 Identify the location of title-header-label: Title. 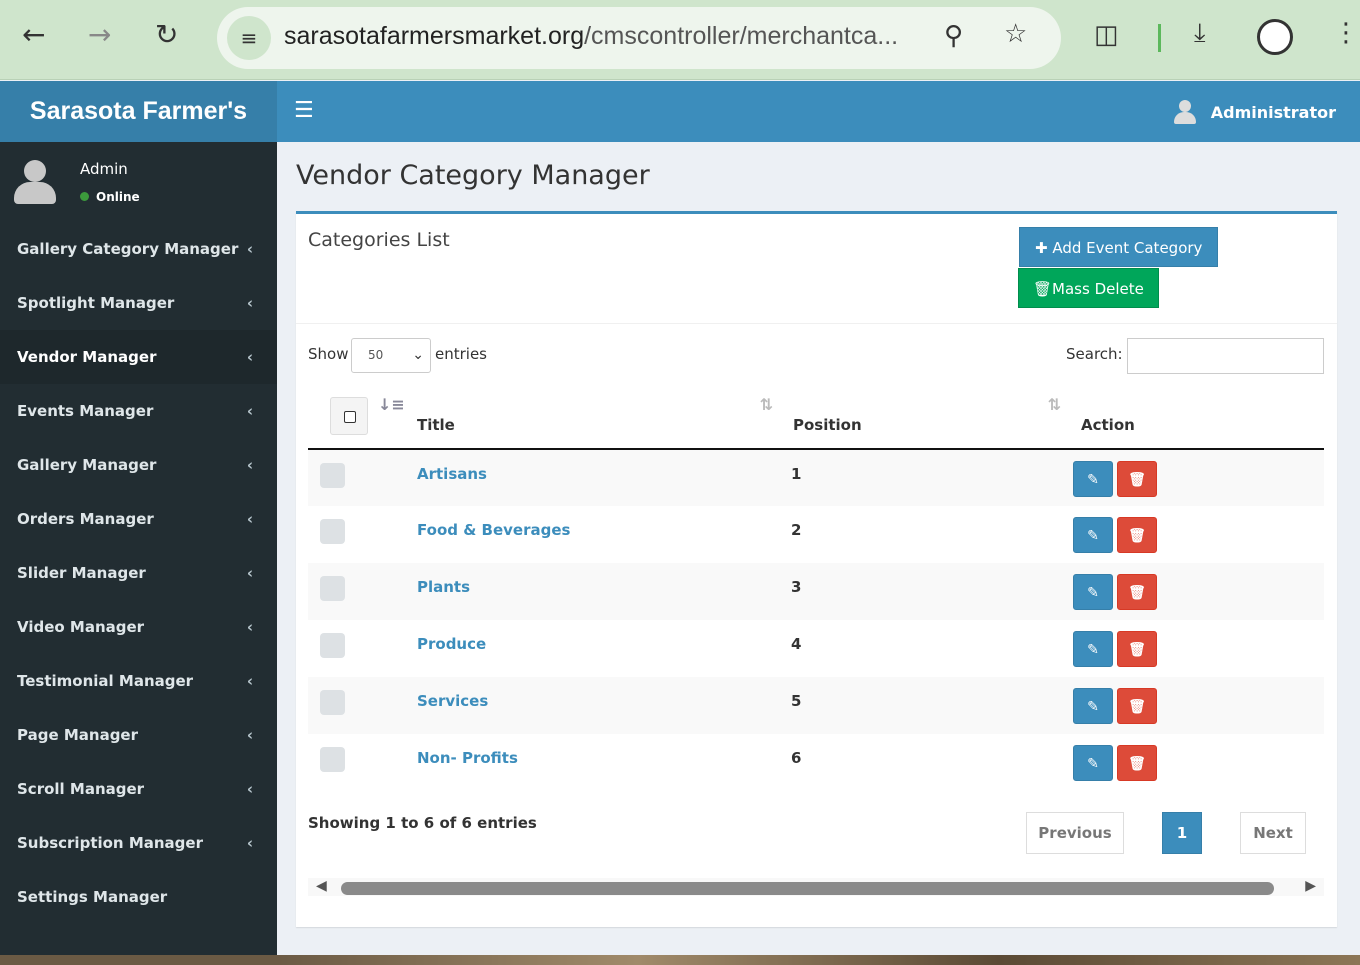
(436, 425).